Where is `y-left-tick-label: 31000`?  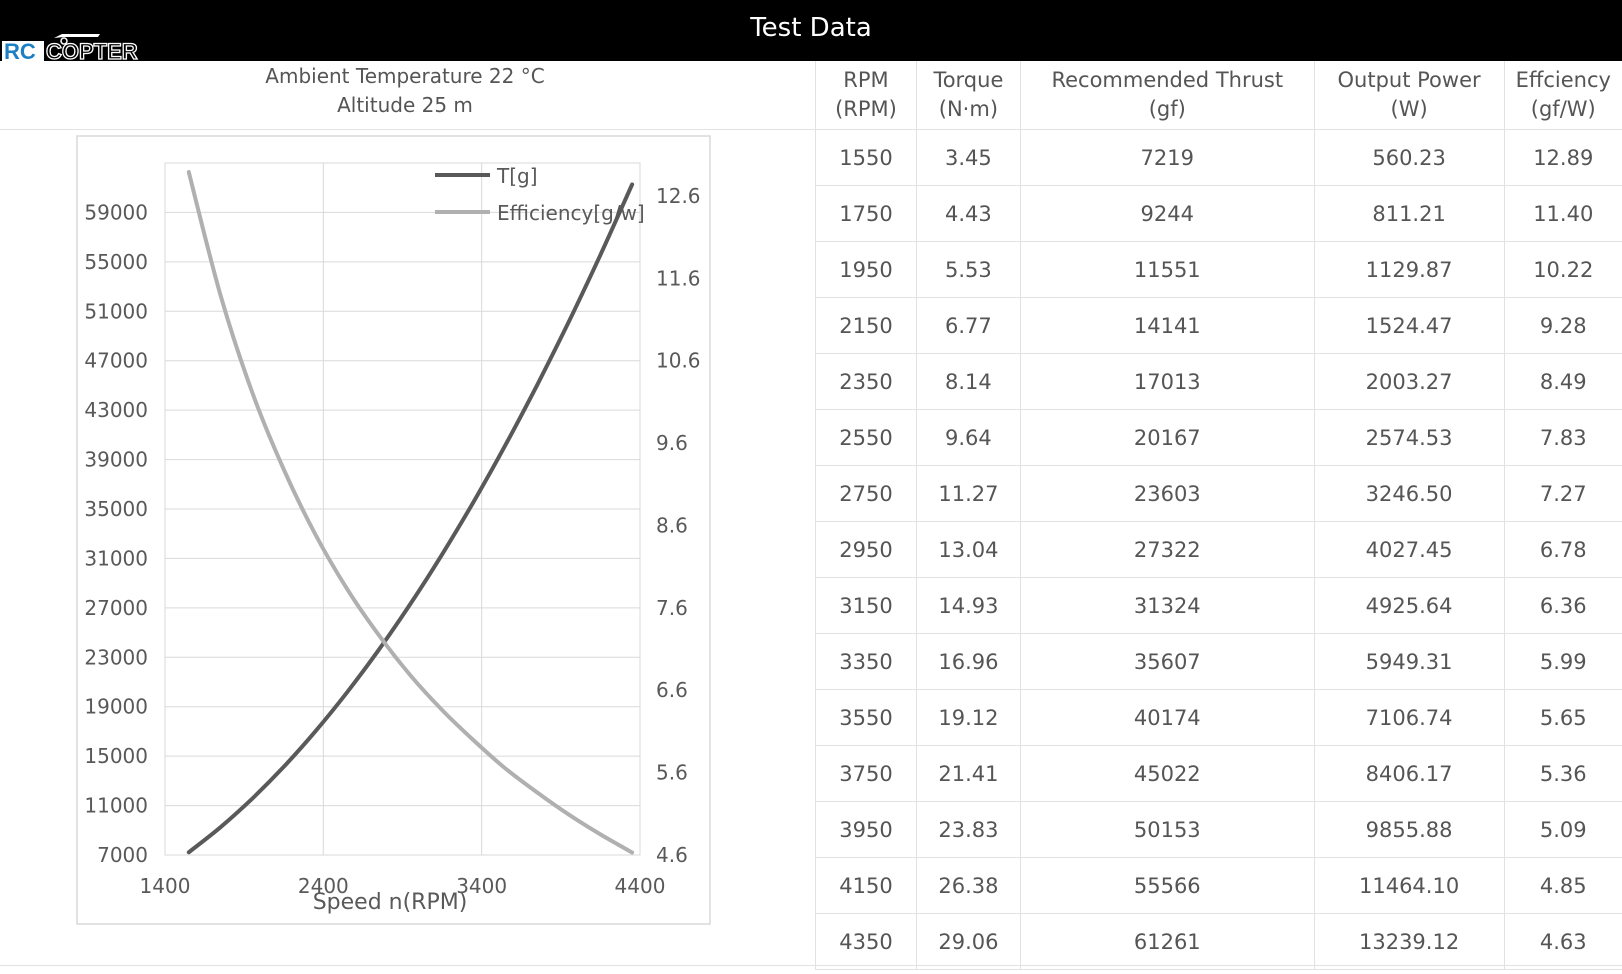 y-left-tick-label: 31000 is located at coordinates (116, 558).